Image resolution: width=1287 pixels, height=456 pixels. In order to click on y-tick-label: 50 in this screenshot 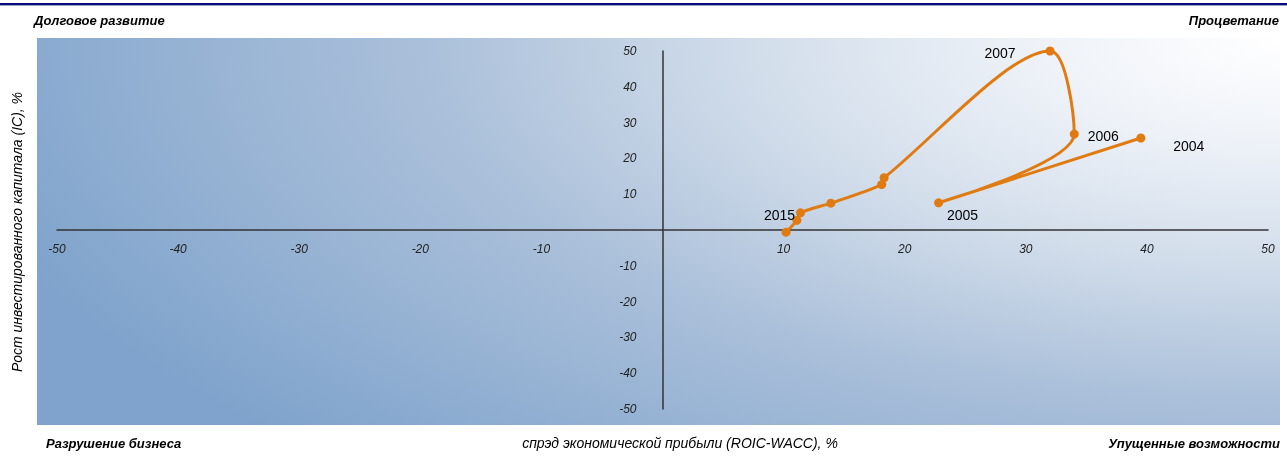, I will do `click(630, 51)`.